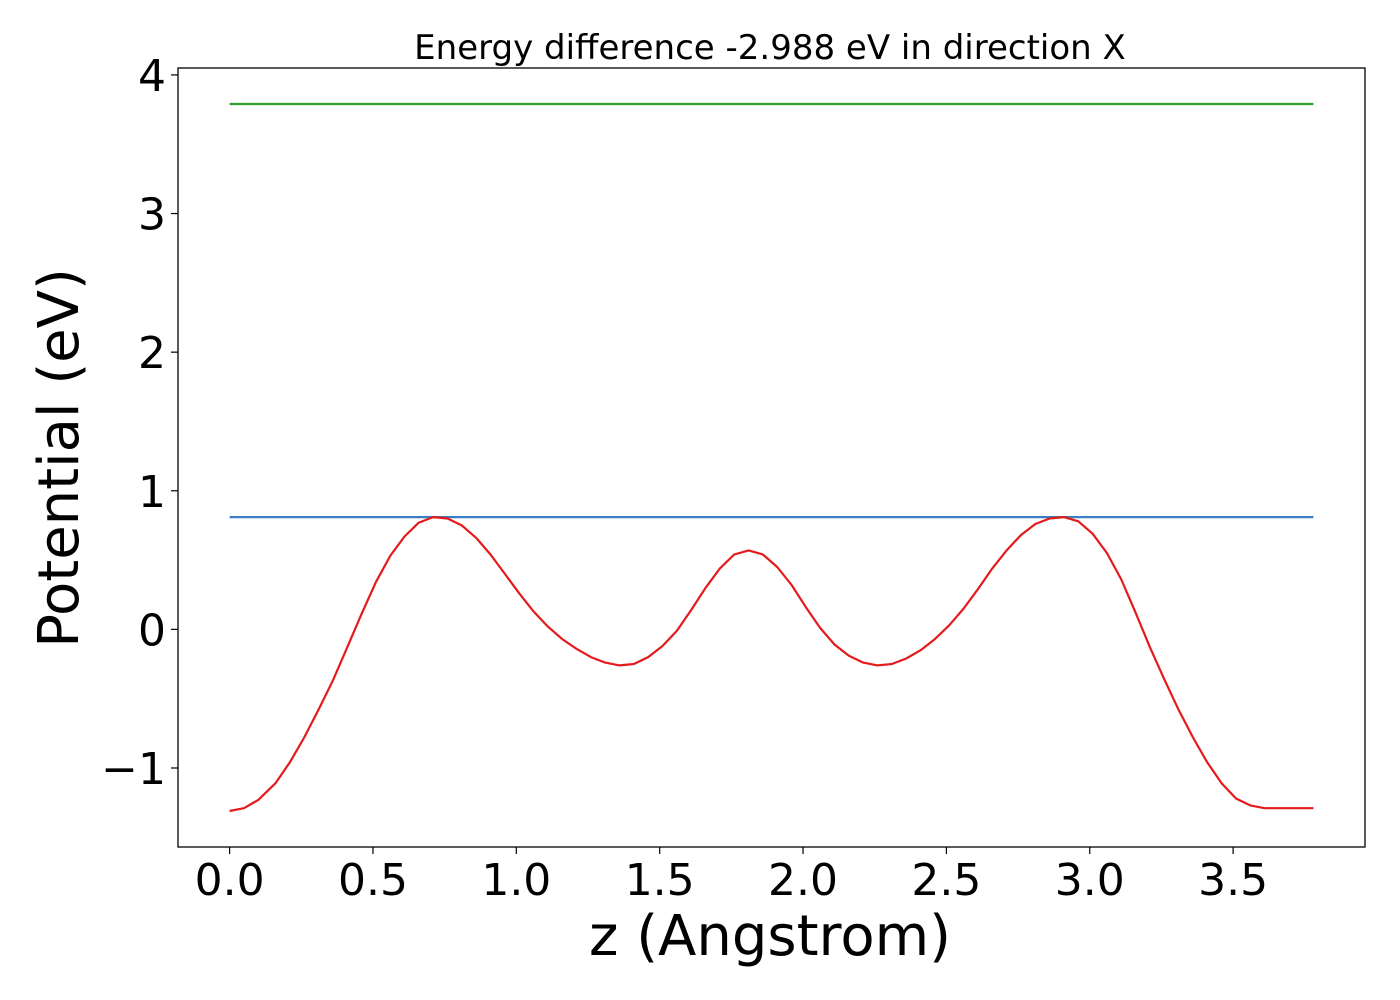  I want to click on x-tick-label: 0.5, so click(373, 880).